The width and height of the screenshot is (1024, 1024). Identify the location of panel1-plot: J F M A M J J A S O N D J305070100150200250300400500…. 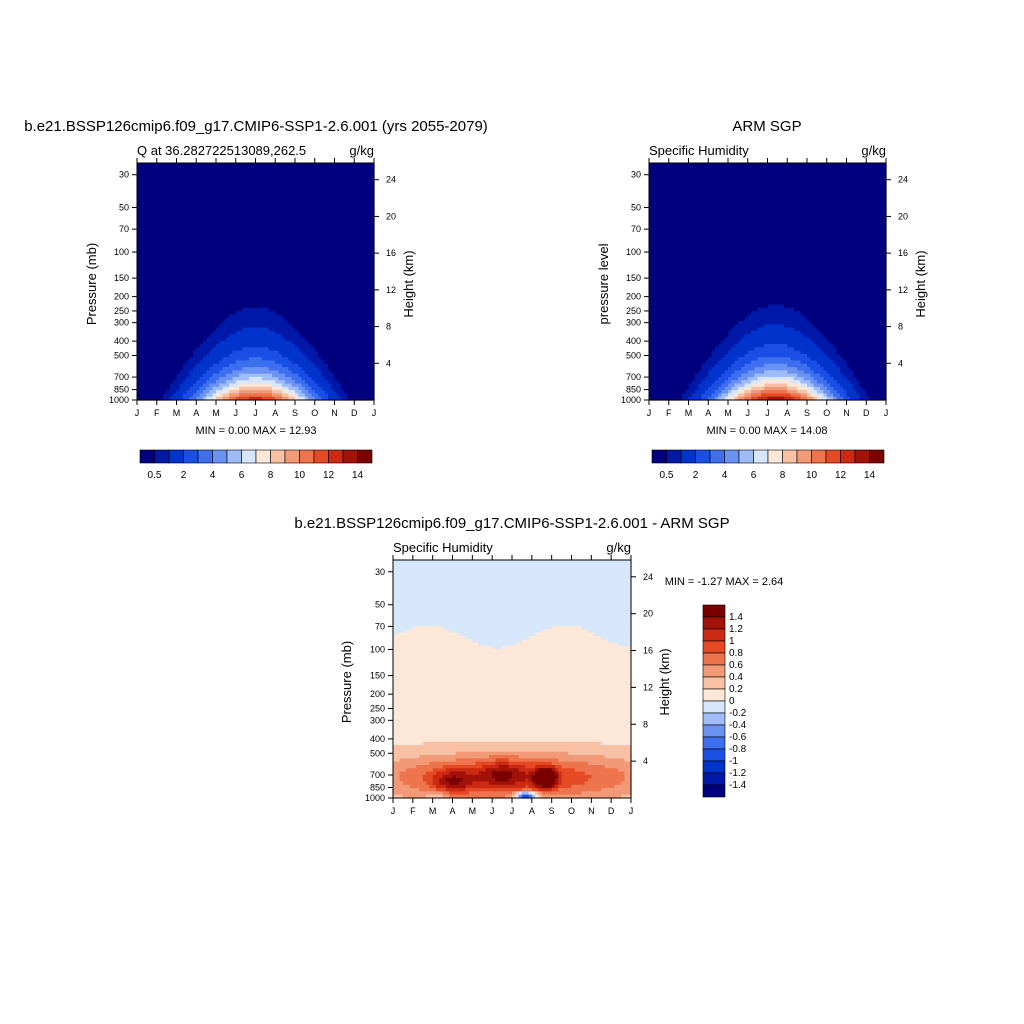
(252, 288).